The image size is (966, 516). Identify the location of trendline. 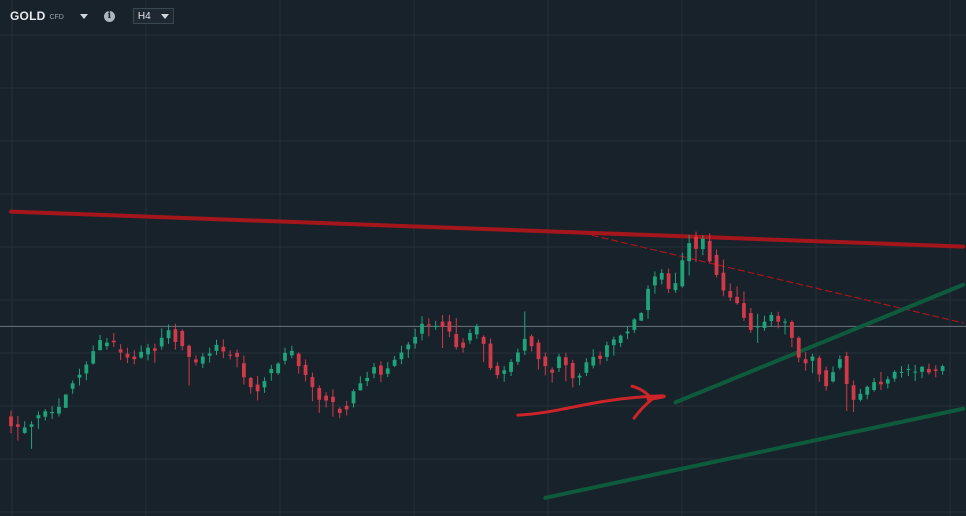
(754, 453).